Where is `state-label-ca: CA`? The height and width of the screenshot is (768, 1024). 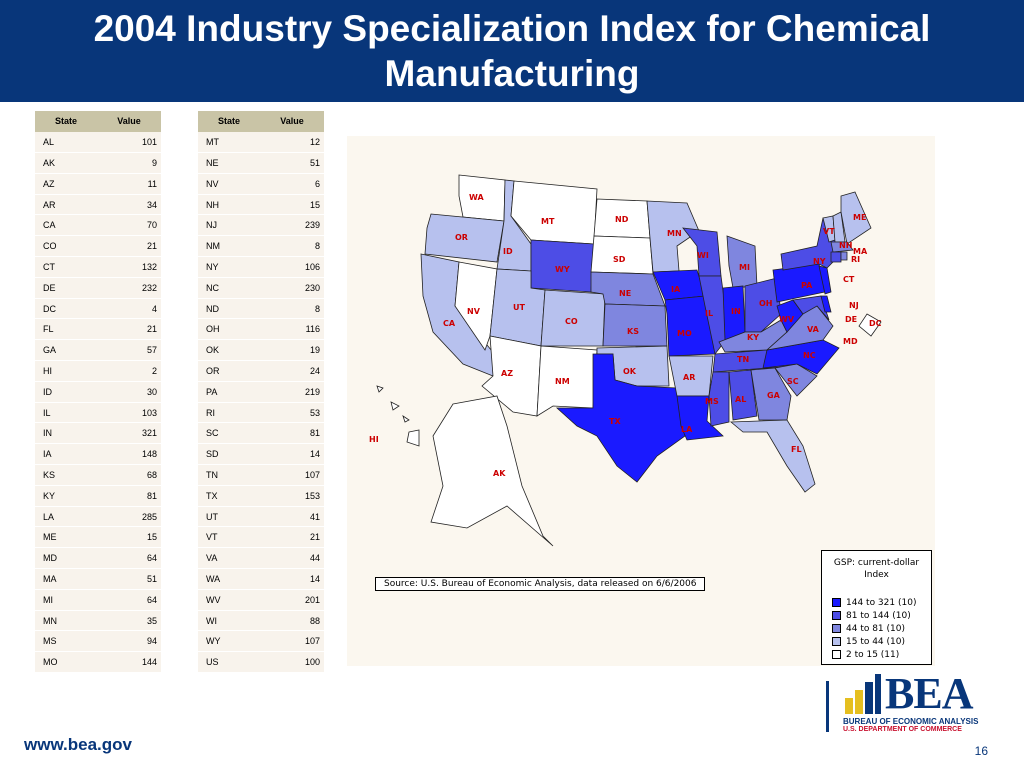 state-label-ca: CA is located at coordinates (449, 323).